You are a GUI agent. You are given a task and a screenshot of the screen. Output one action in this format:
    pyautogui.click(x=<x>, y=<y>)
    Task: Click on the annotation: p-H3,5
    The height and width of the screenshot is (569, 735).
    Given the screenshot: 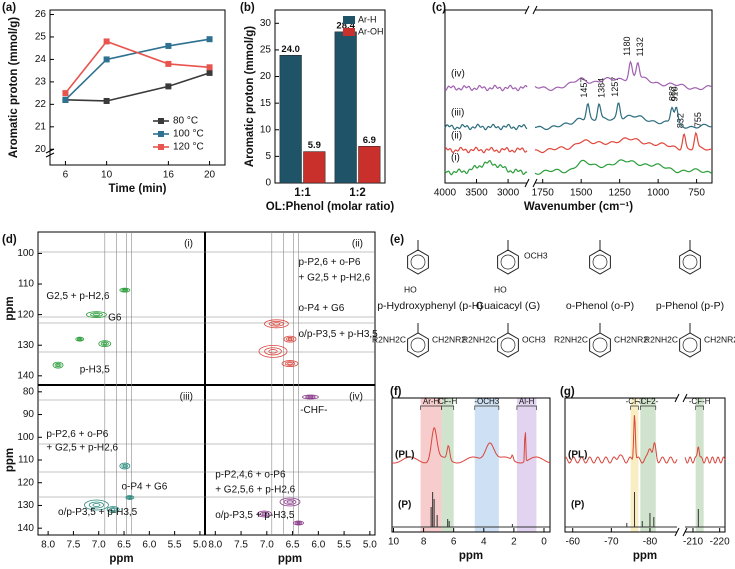 What is the action you would take?
    pyautogui.click(x=95, y=369)
    